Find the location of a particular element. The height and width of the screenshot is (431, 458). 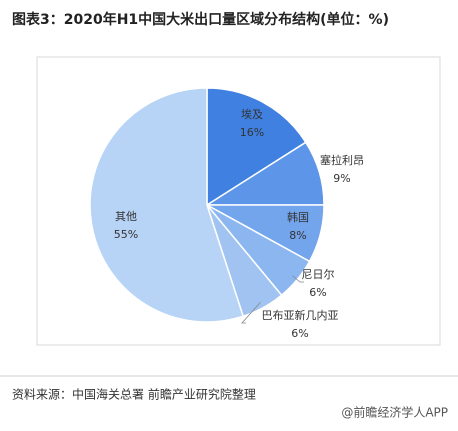

footer: @前瞻经济学人APP is located at coordinates (394, 412).